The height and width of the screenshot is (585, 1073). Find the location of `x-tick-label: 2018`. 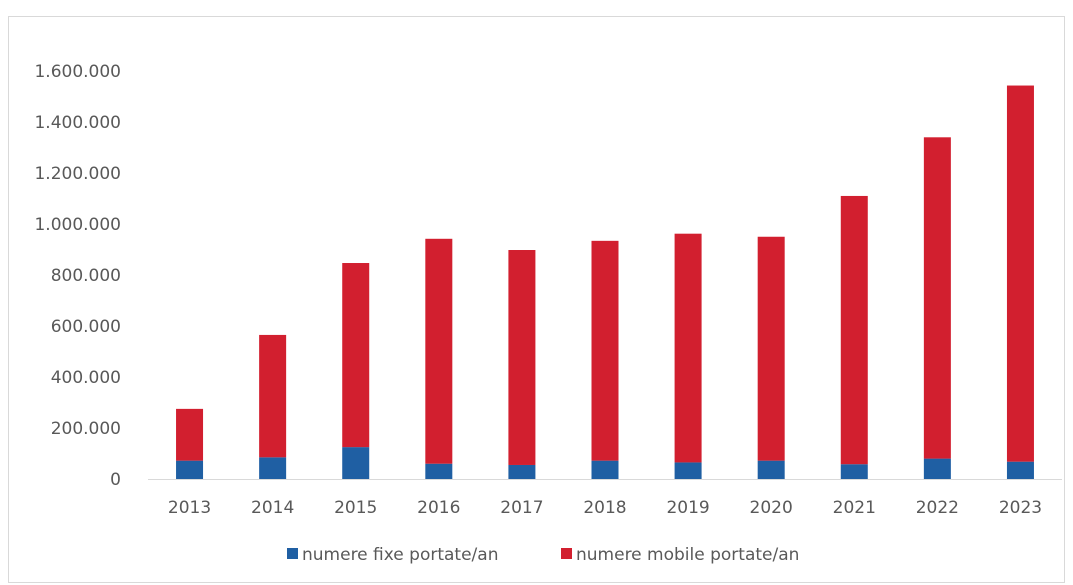

x-tick-label: 2018 is located at coordinates (604, 508).